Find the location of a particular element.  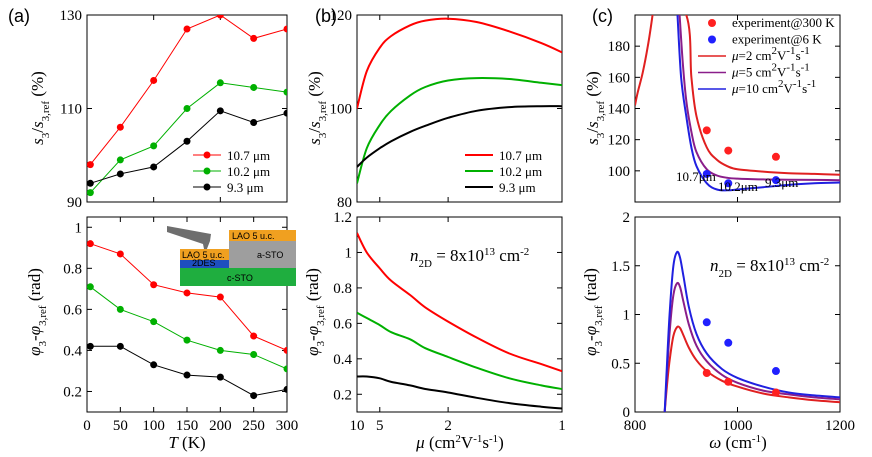

inset-label: c-STO is located at coordinates (240, 278).